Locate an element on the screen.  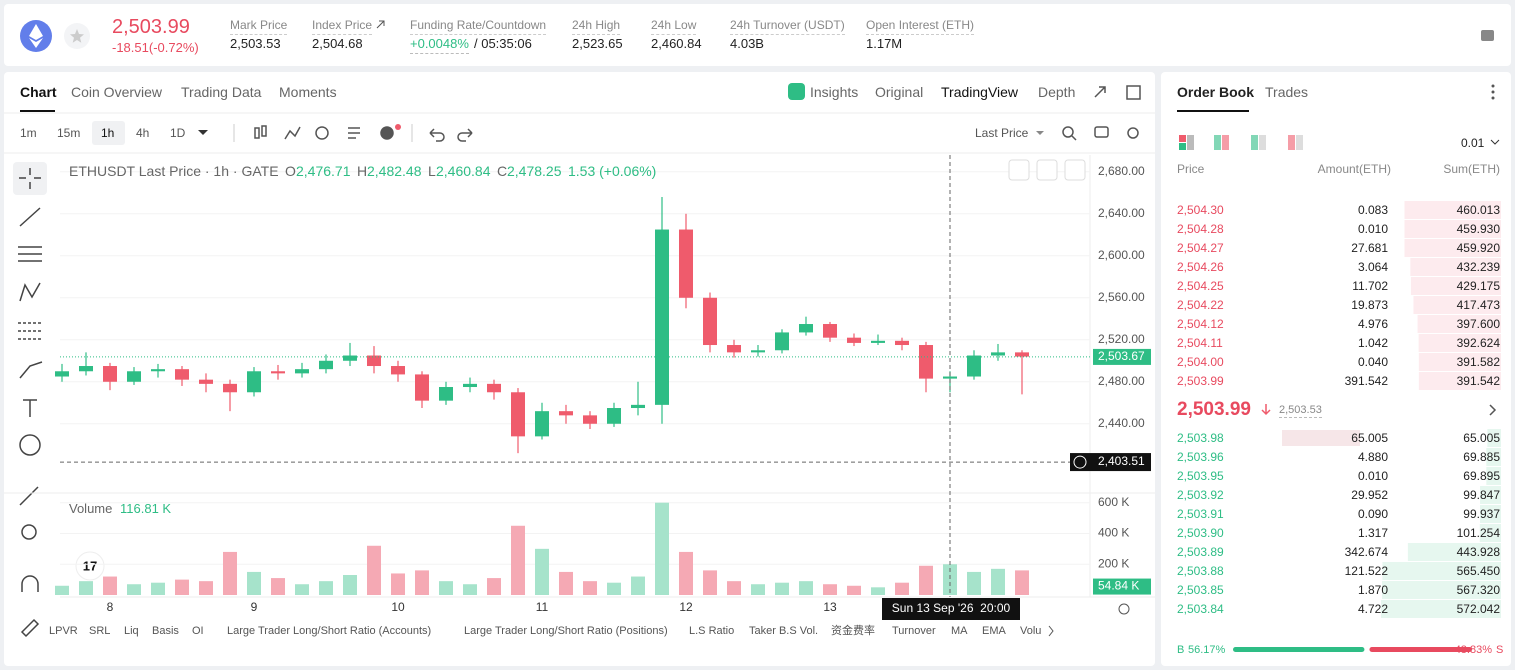
indicator: Volu is located at coordinates (1031, 631).